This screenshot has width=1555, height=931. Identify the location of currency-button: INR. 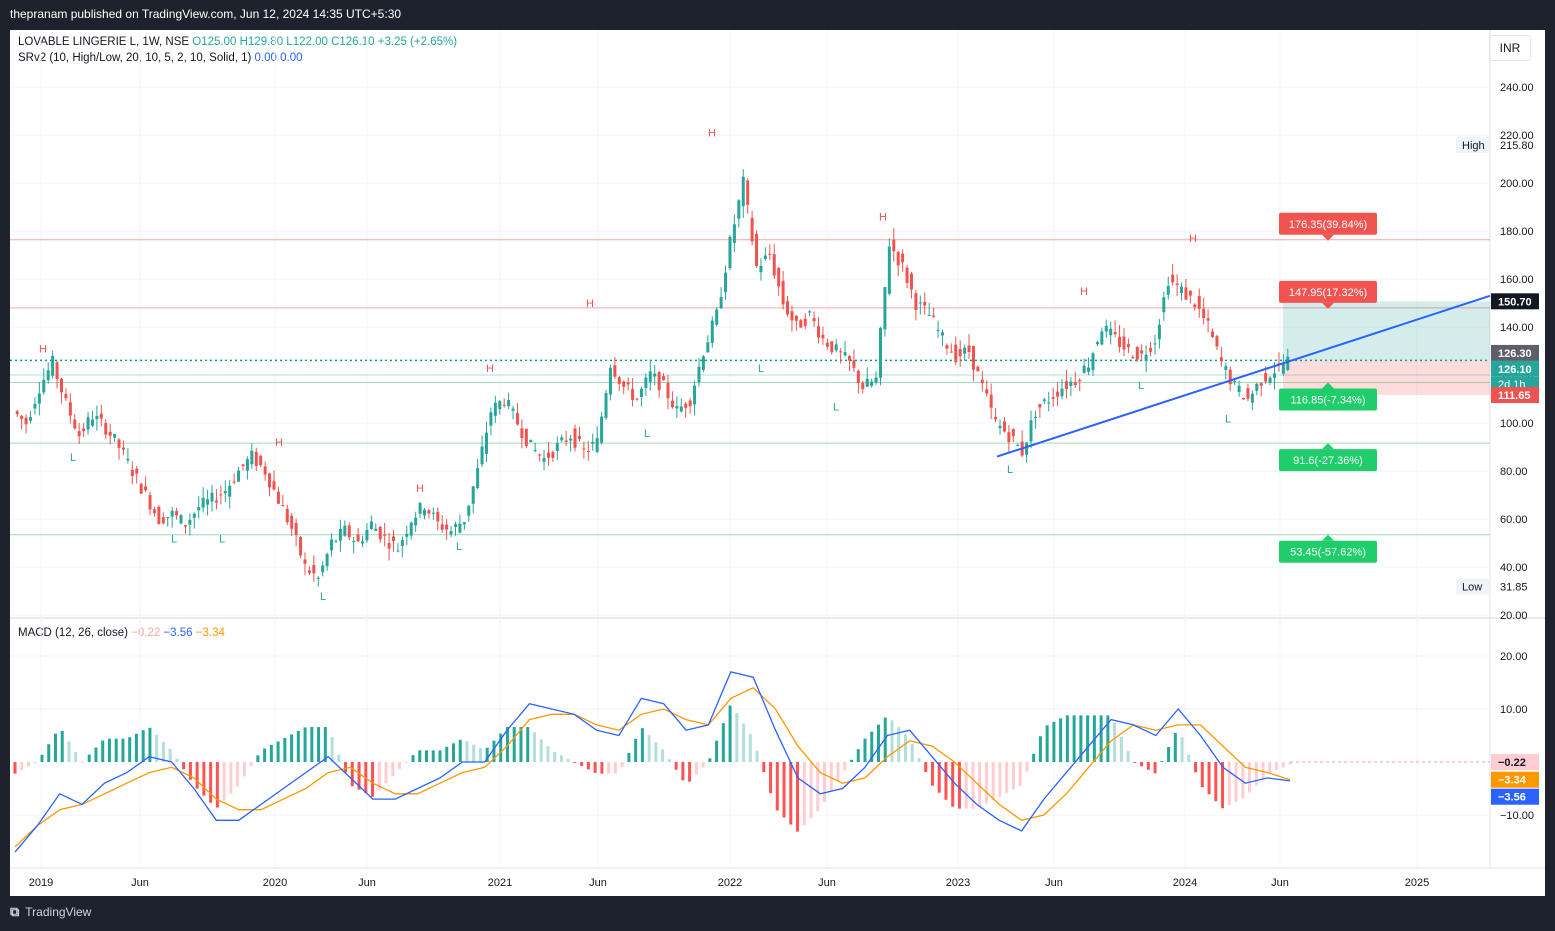
(1510, 48).